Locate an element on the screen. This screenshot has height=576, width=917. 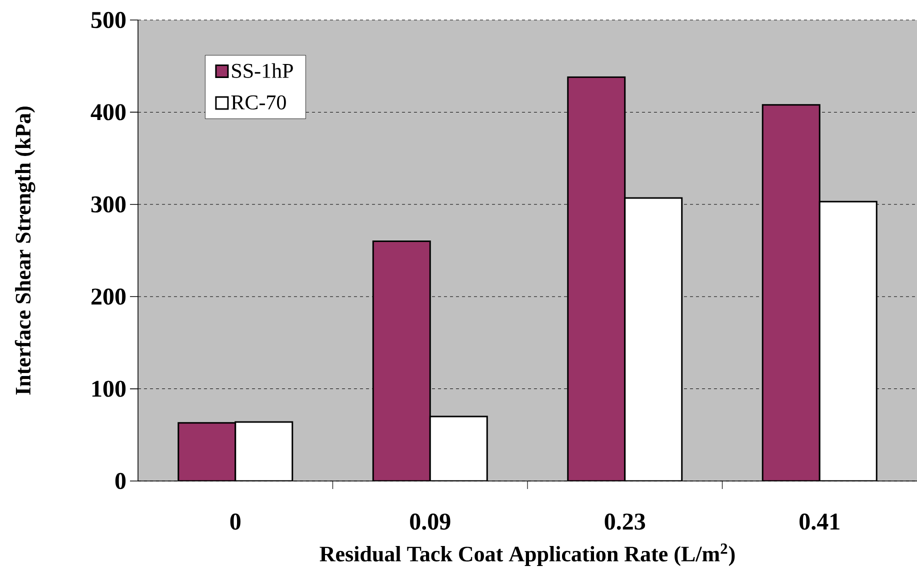
y-tick-label: 300 is located at coordinates (108, 204).